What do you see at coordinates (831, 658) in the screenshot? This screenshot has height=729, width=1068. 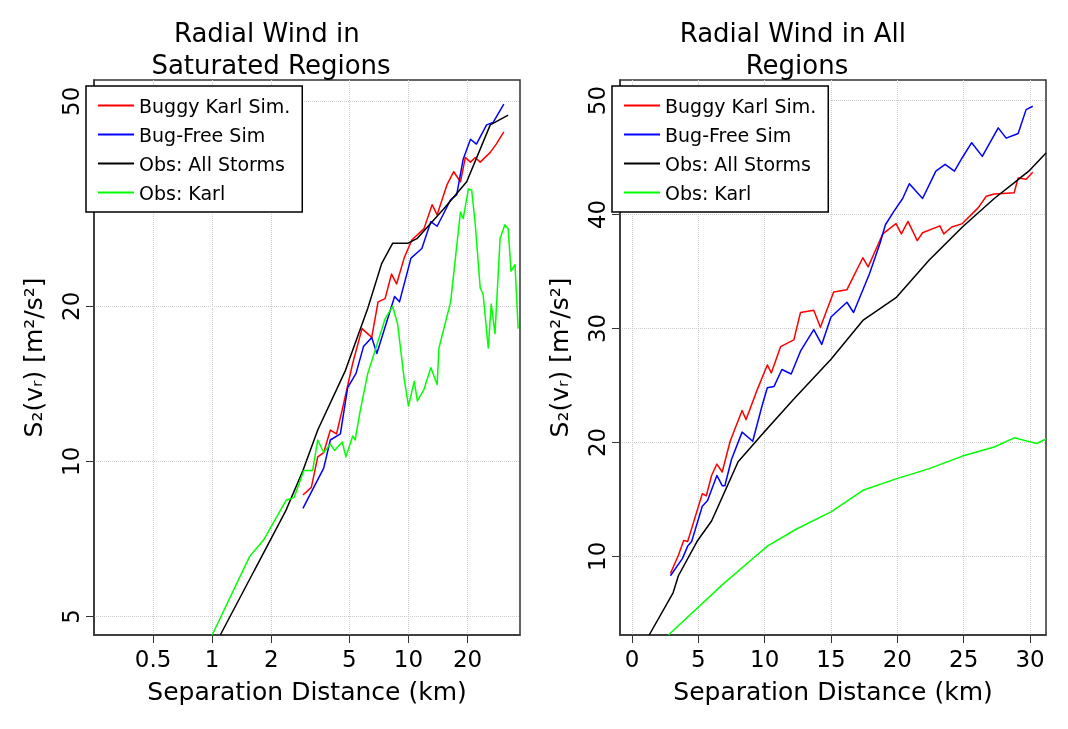 I see `x-tick-label: 15` at bounding box center [831, 658].